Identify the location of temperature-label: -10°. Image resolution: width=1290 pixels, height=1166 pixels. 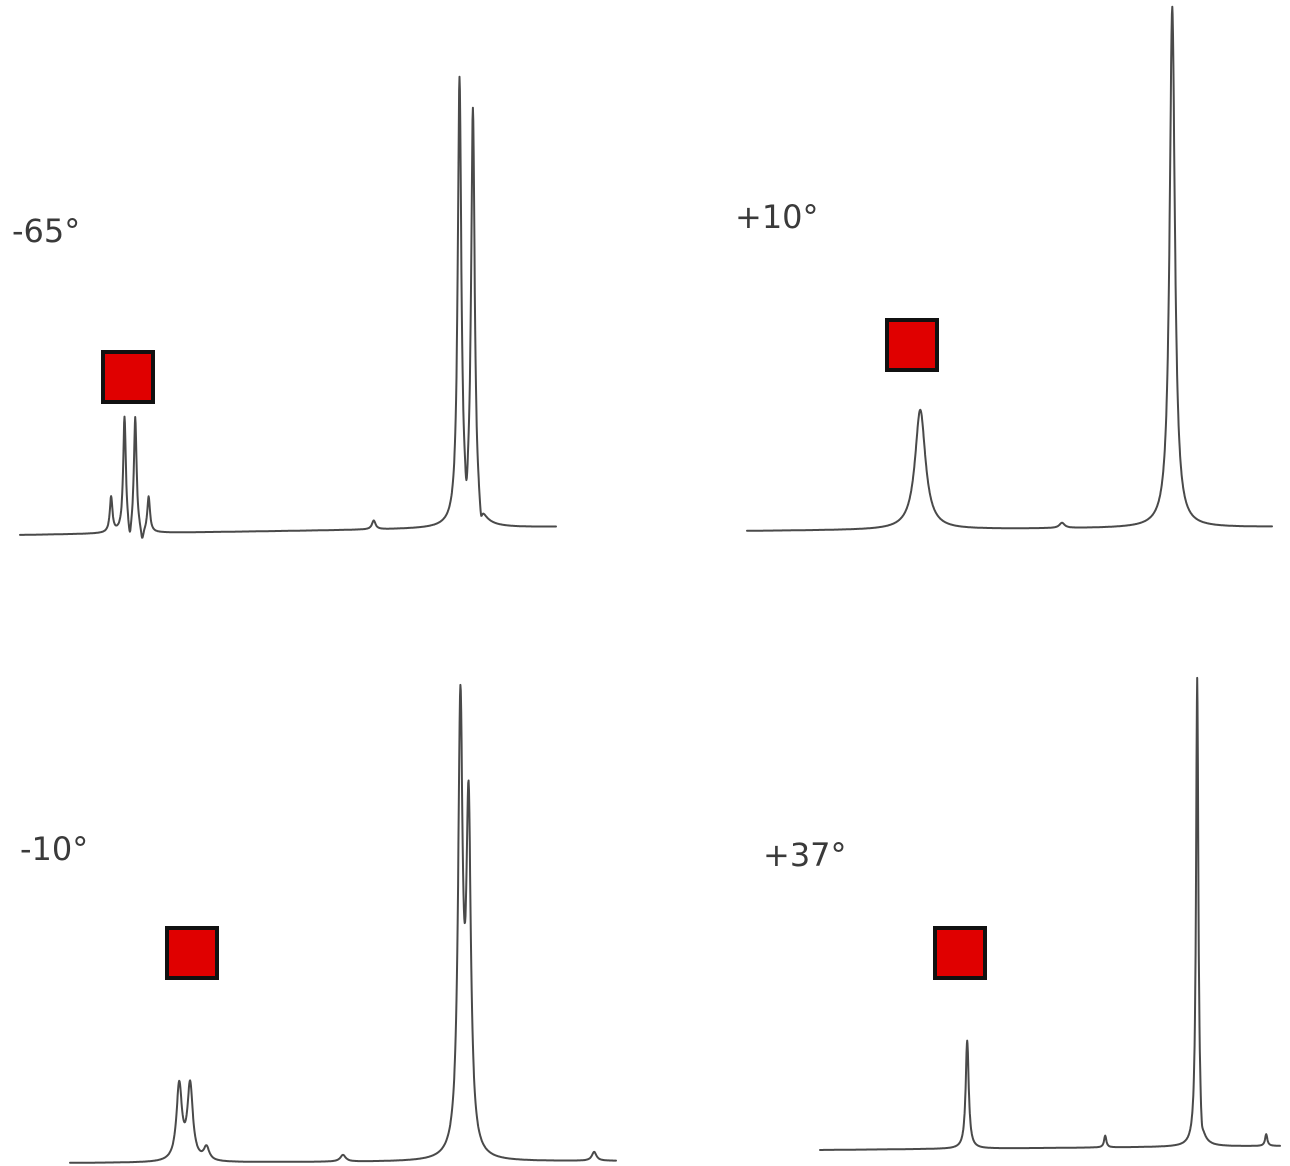
(54, 849).